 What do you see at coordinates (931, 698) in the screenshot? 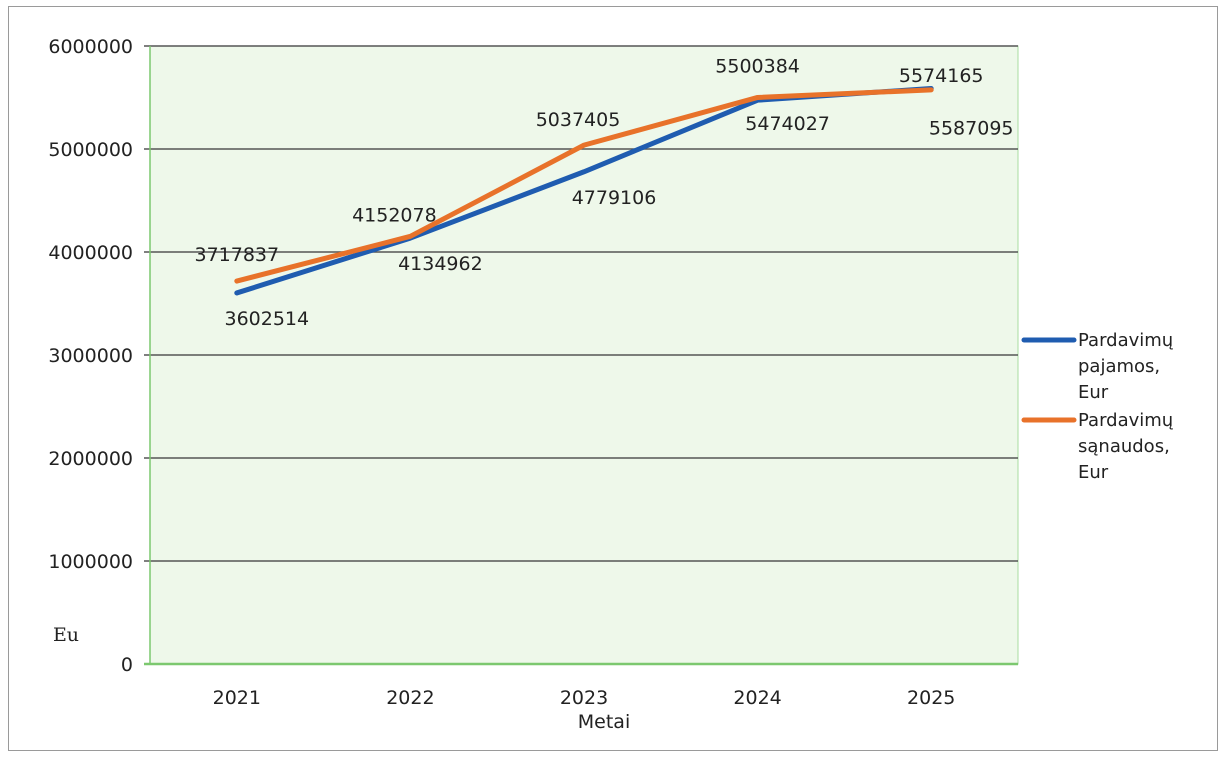
I see `x-tick-label: 2025` at bounding box center [931, 698].